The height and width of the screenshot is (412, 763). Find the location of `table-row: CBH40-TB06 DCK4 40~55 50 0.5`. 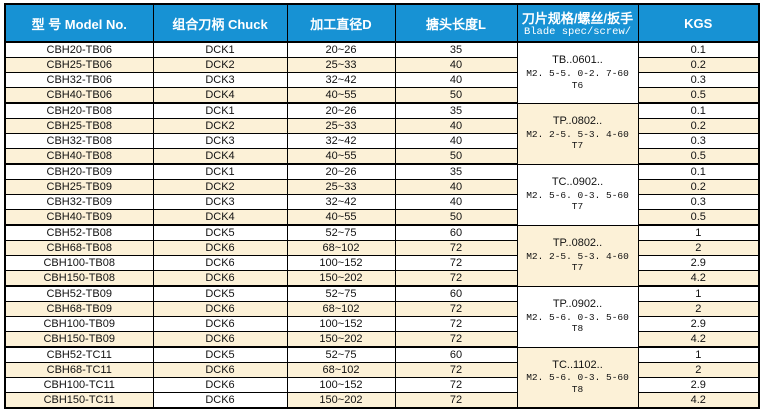

table-row: CBH40-TB06 DCK4 40~55 50 0.5 is located at coordinates (382, 95).